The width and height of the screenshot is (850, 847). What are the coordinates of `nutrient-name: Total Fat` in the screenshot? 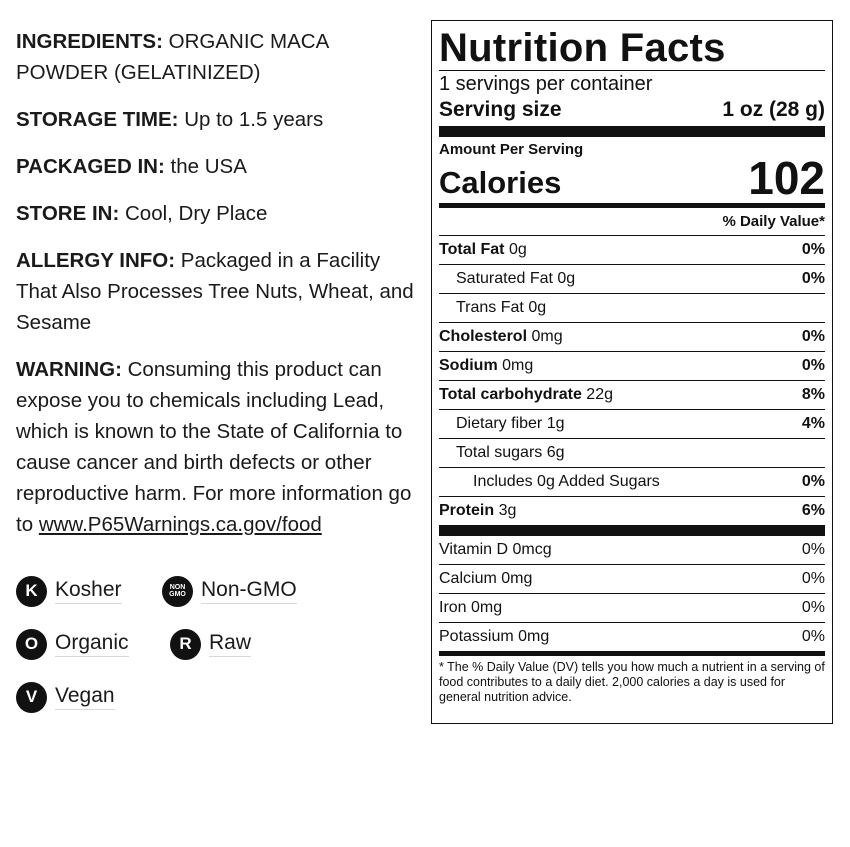 It's located at (472, 249).